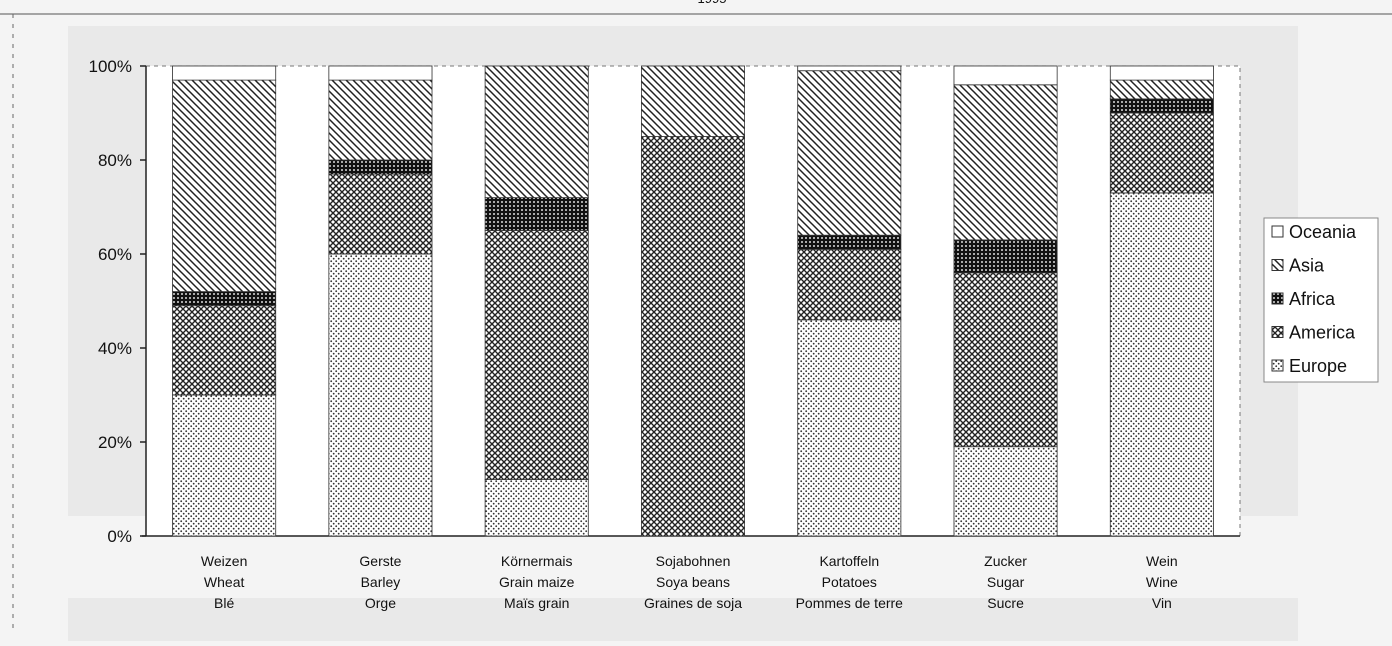  What do you see at coordinates (1006, 582) in the screenshot?
I see `x-tick-label: Sugar` at bounding box center [1006, 582].